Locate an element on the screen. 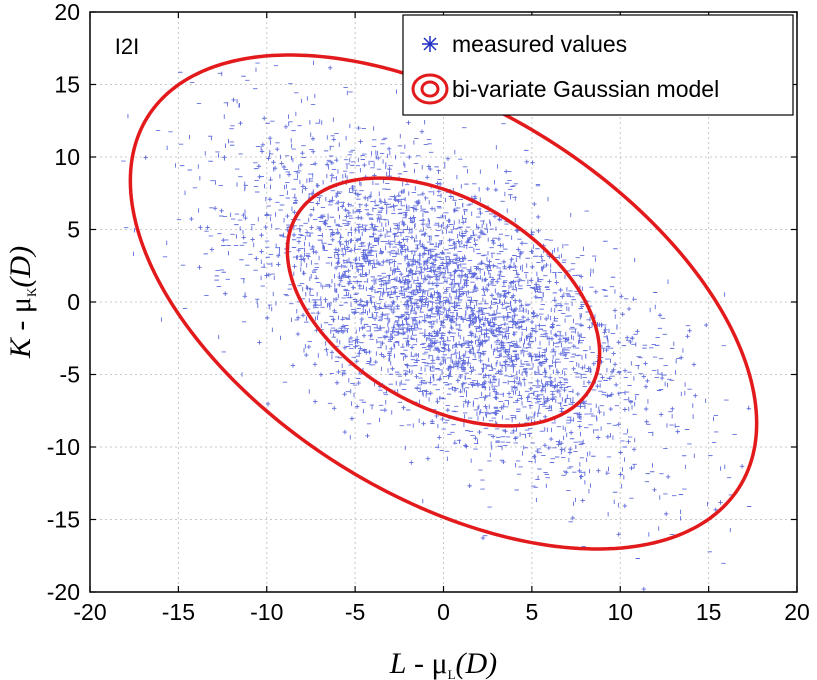 This screenshot has height=680, width=817. y-tick-label: -5 is located at coordinates (70, 375).